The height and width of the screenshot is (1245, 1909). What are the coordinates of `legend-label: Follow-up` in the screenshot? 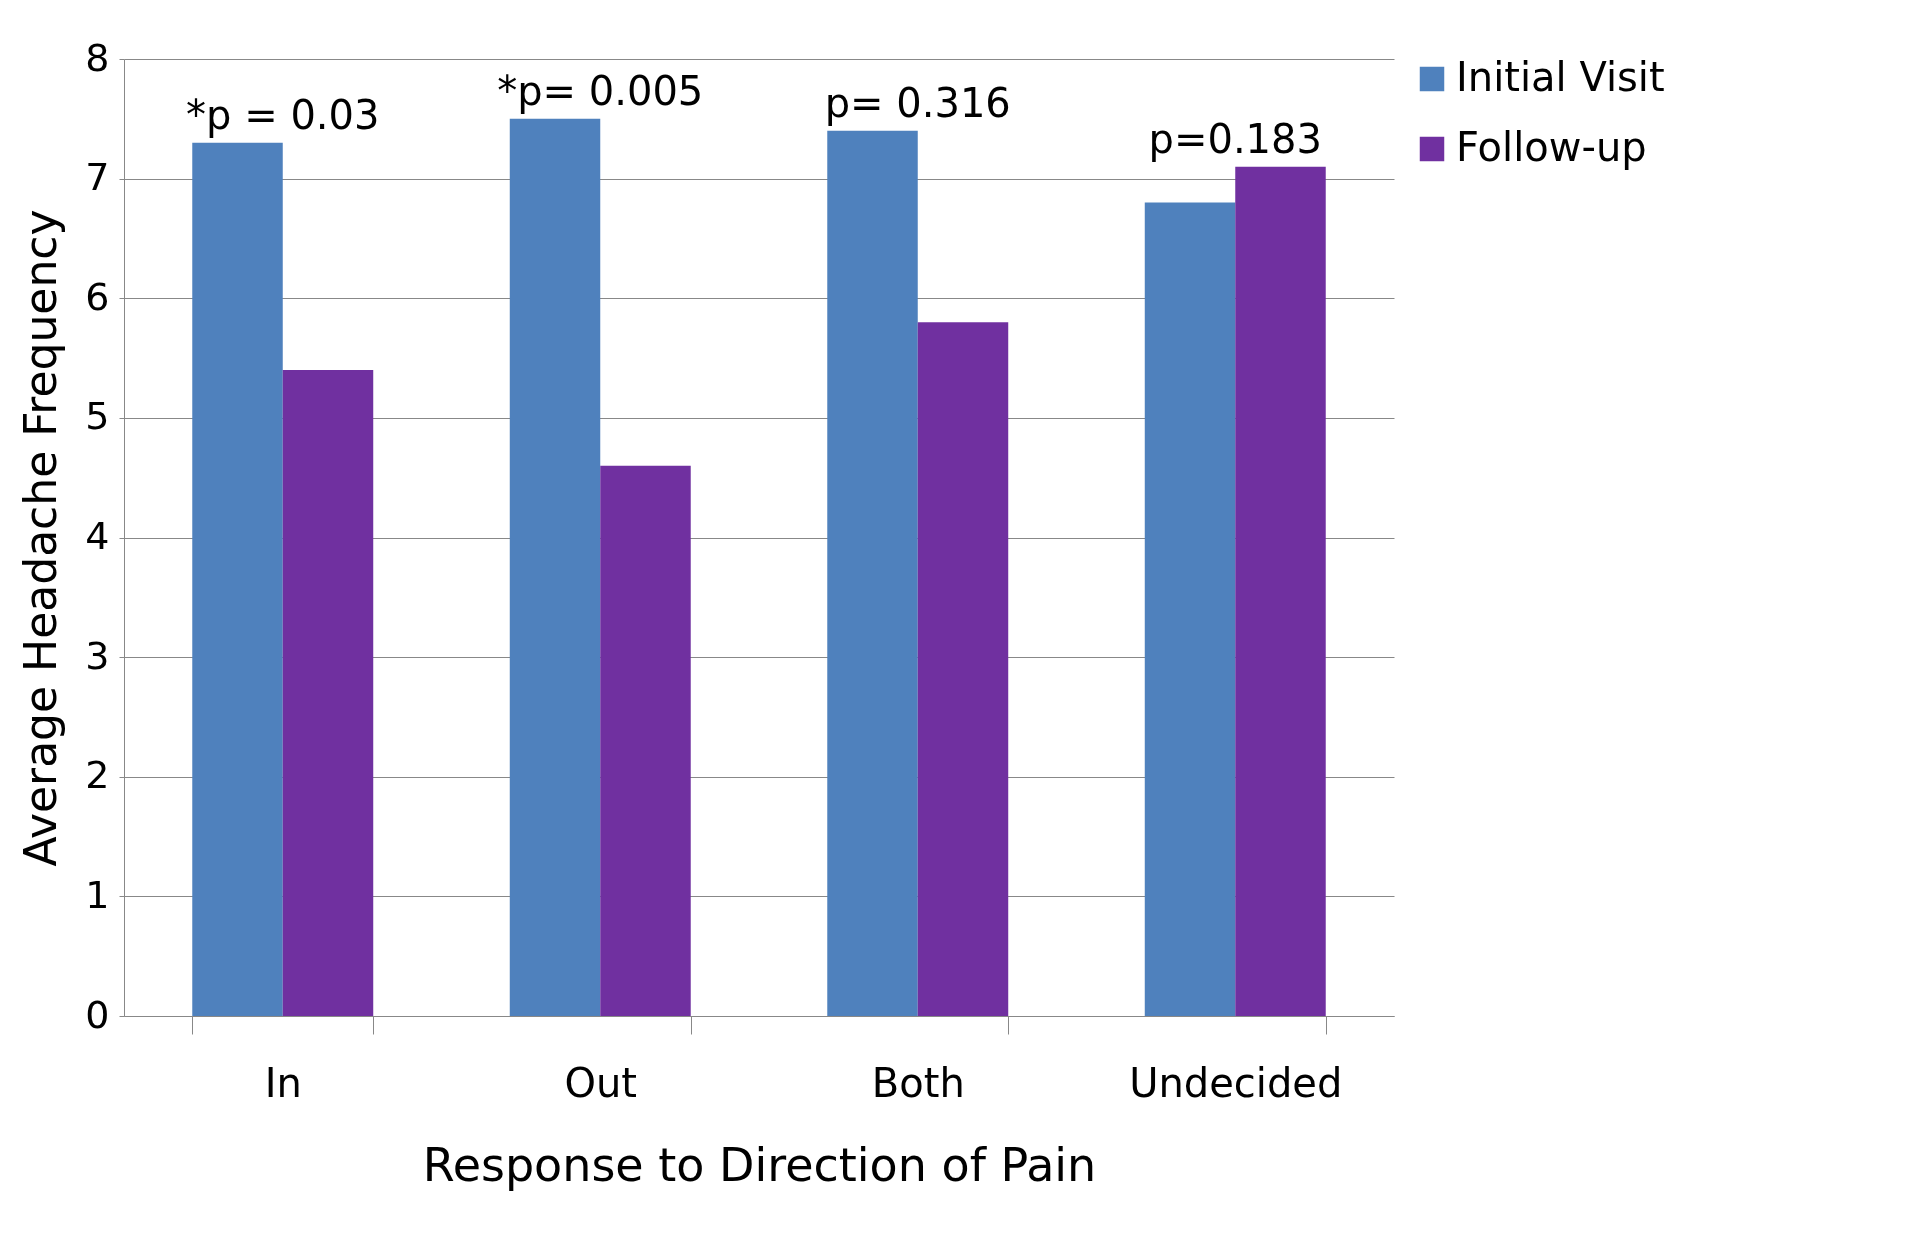 It's located at (1551, 147).